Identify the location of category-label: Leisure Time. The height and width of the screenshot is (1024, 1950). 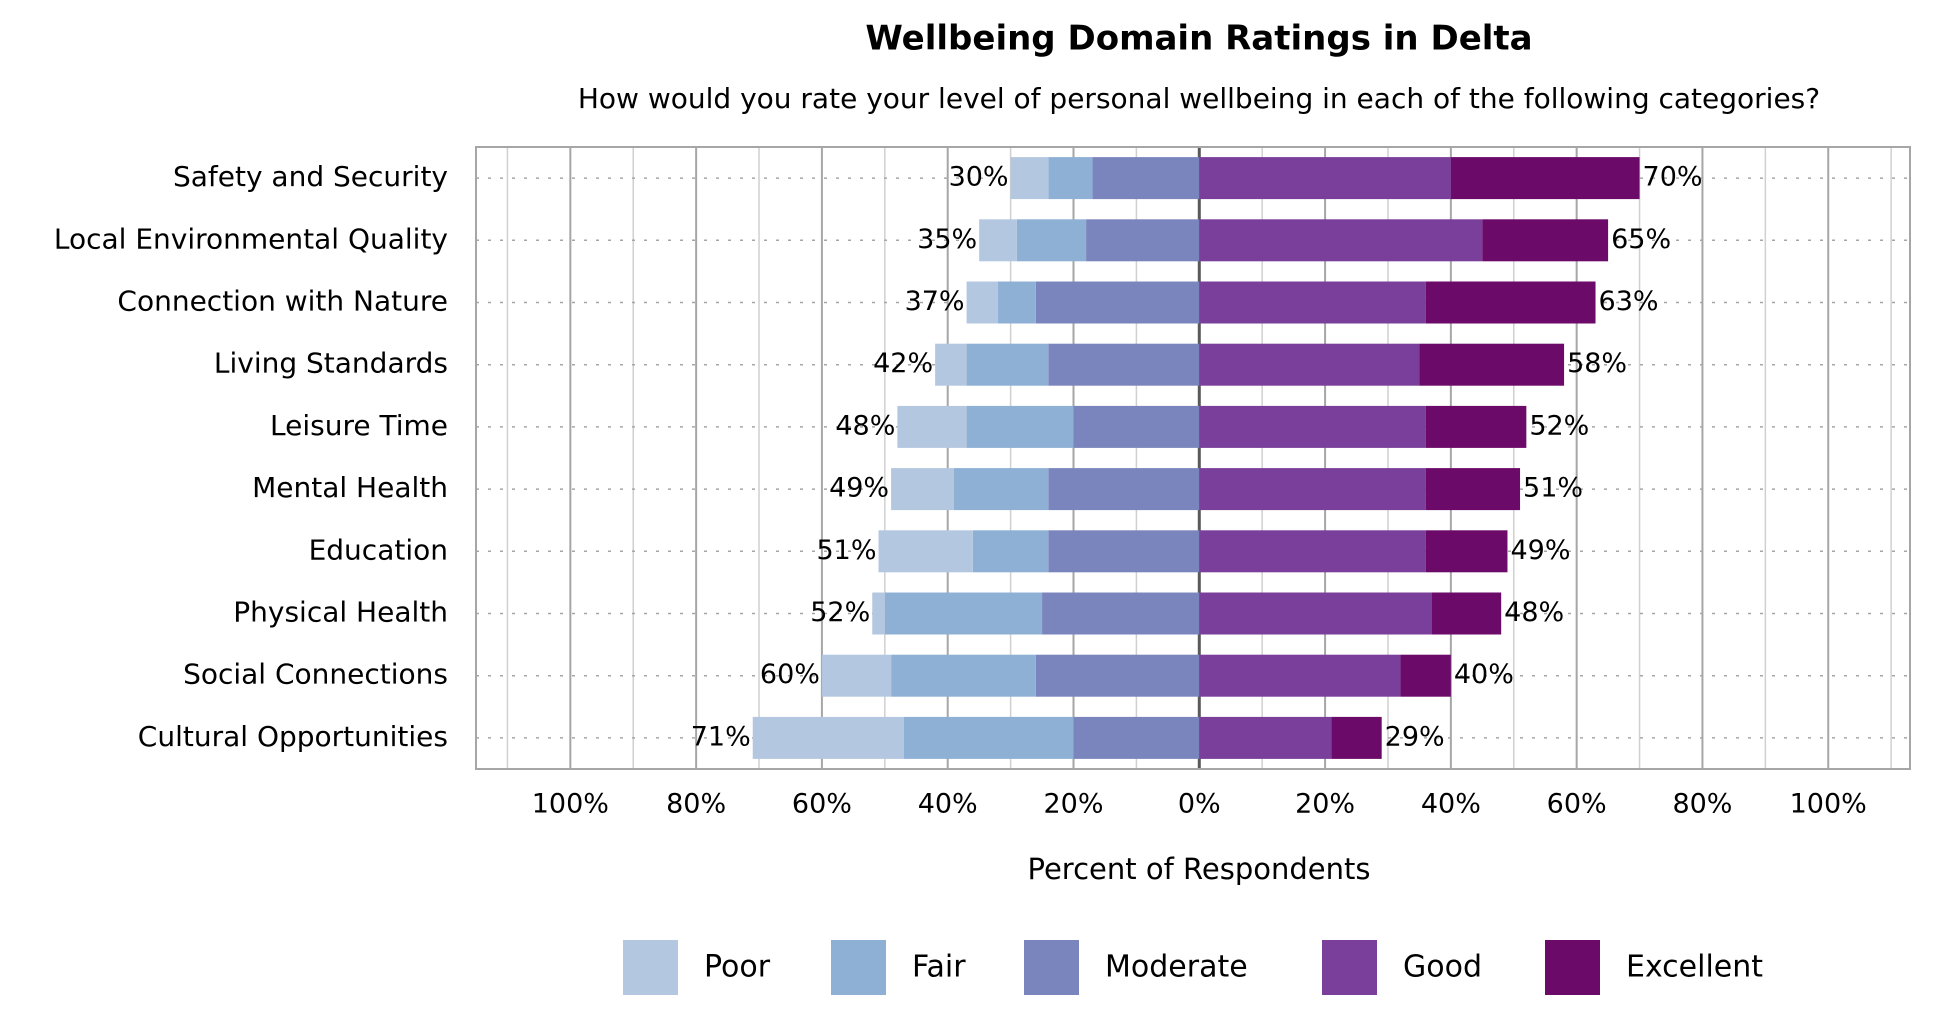
(359, 425).